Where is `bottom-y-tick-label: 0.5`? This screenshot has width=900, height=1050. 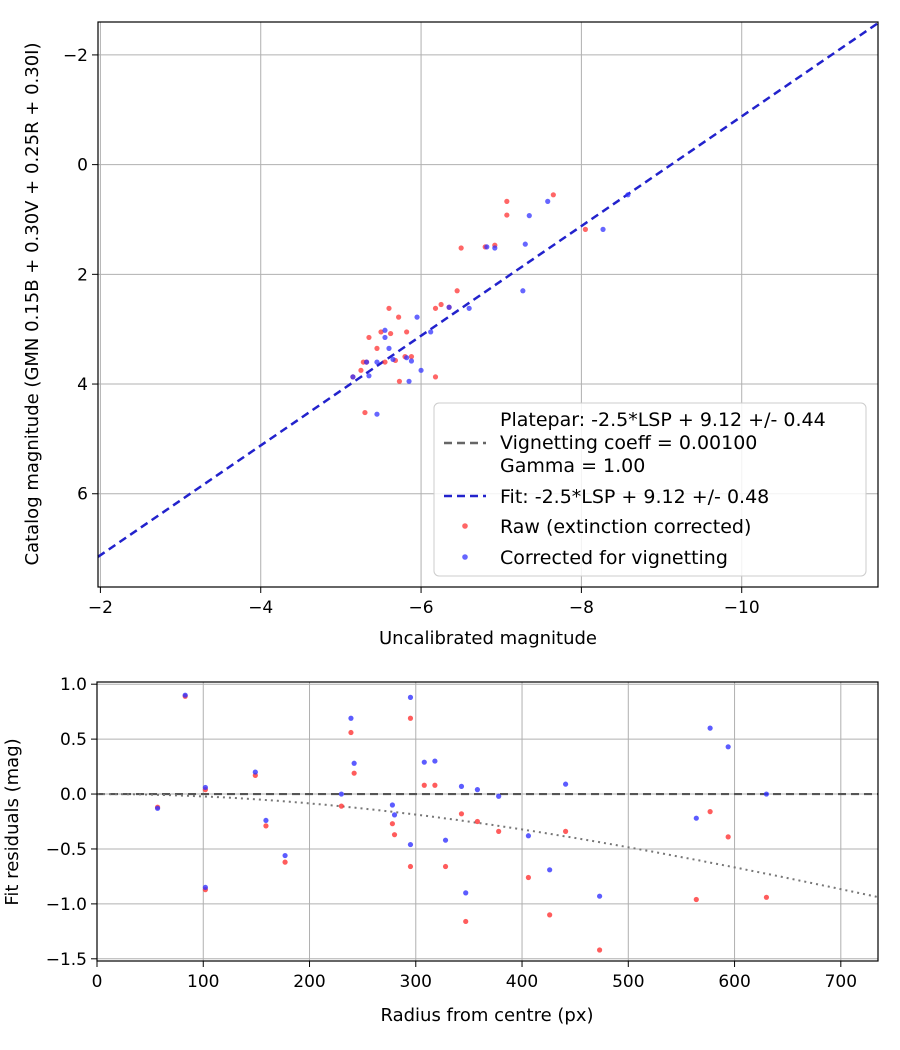 bottom-y-tick-label: 0.5 is located at coordinates (73, 740).